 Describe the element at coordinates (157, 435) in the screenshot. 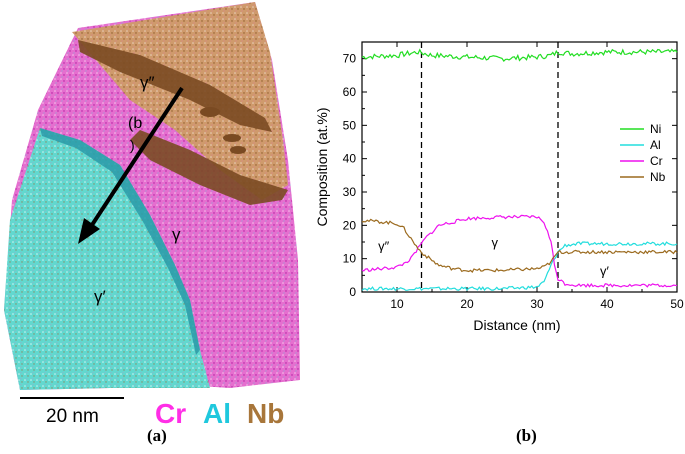

I see `caption-a: (a)` at that location.